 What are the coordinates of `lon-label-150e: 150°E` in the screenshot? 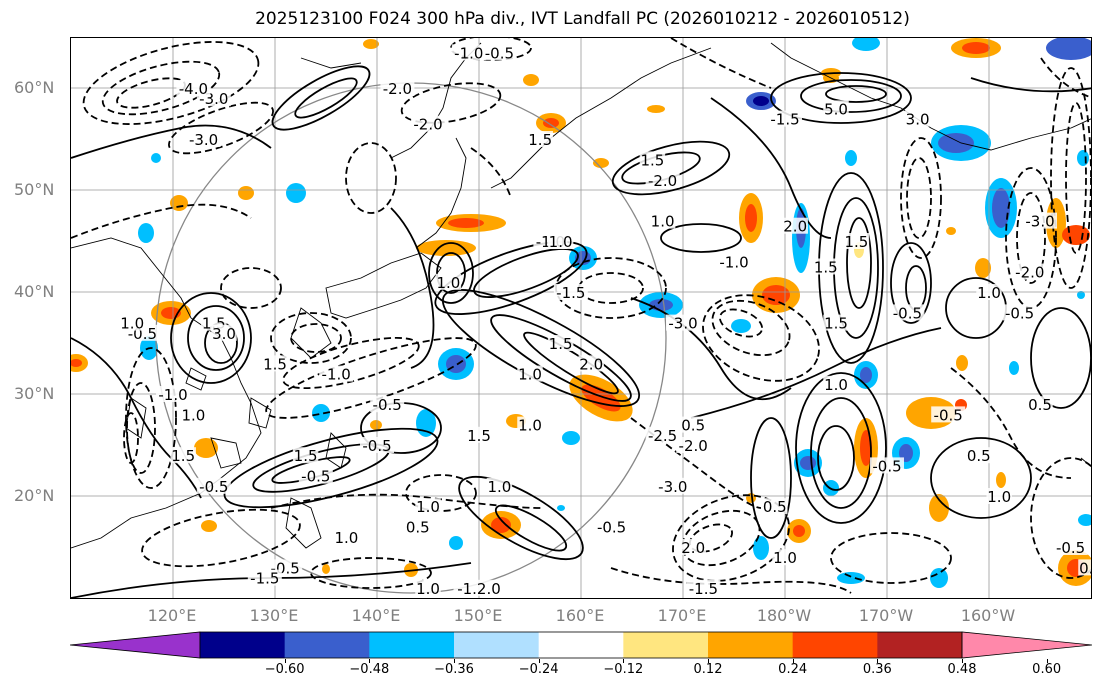 It's located at (478, 615).